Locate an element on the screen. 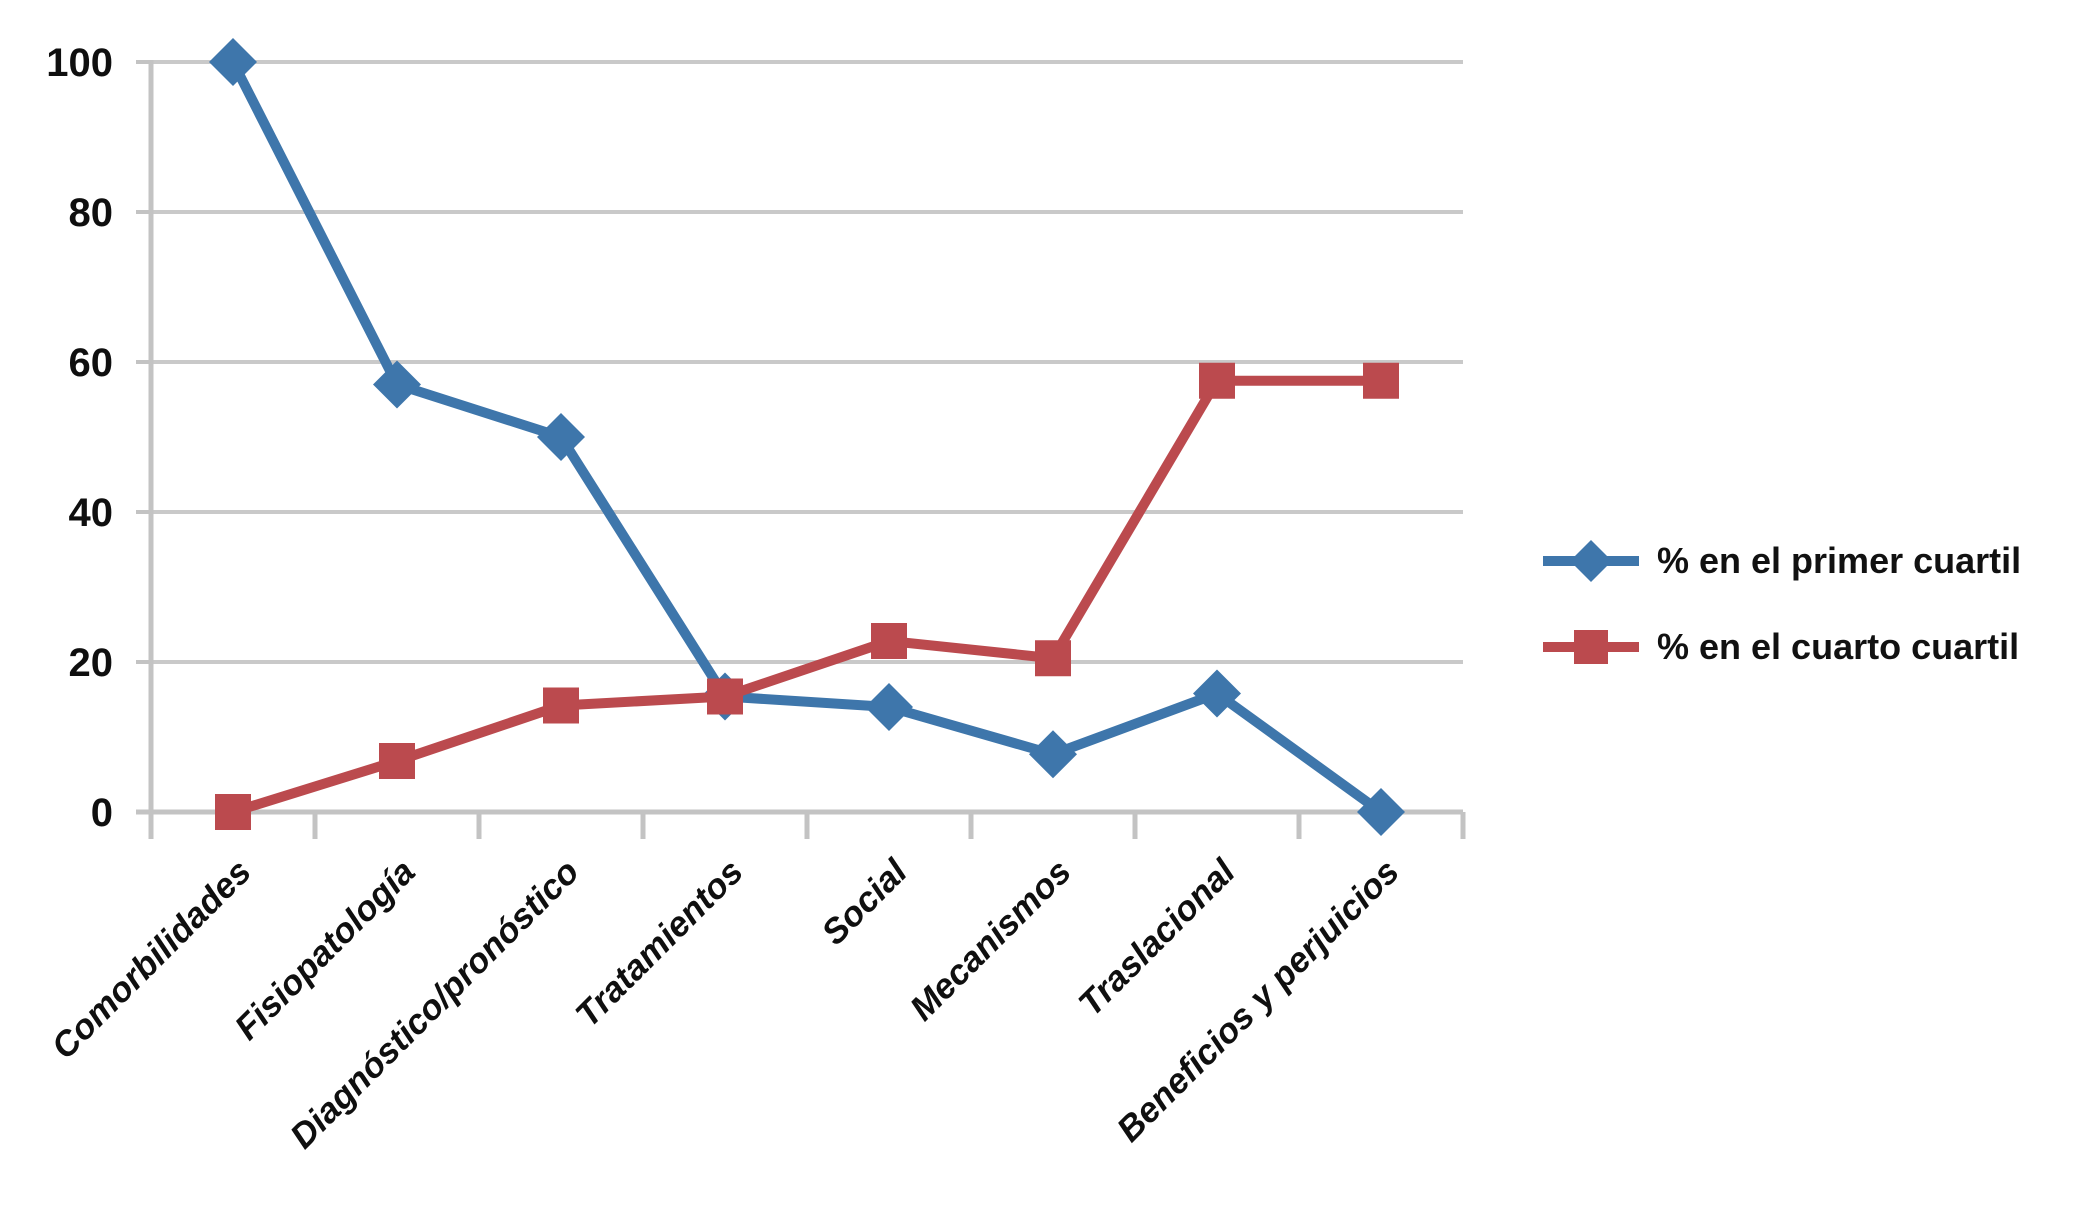 Image resolution: width=2095 pixels, height=1215 pixels. x-axis-category-label: Beneficios y perjuicios is located at coordinates (1257, 1000).